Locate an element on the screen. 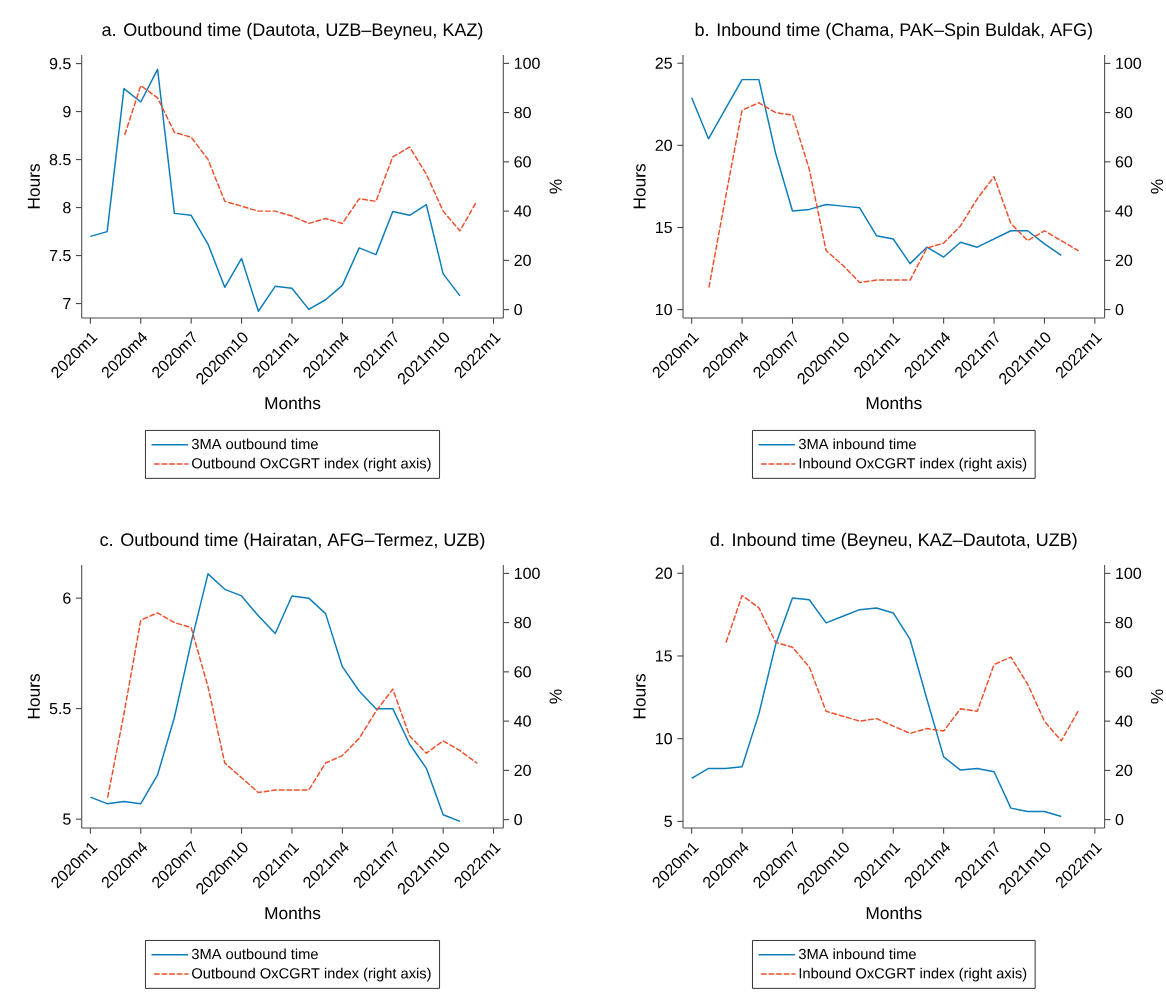 This screenshot has width=1166, height=1002. y-tick-label: 8.5 is located at coordinates (60, 159).